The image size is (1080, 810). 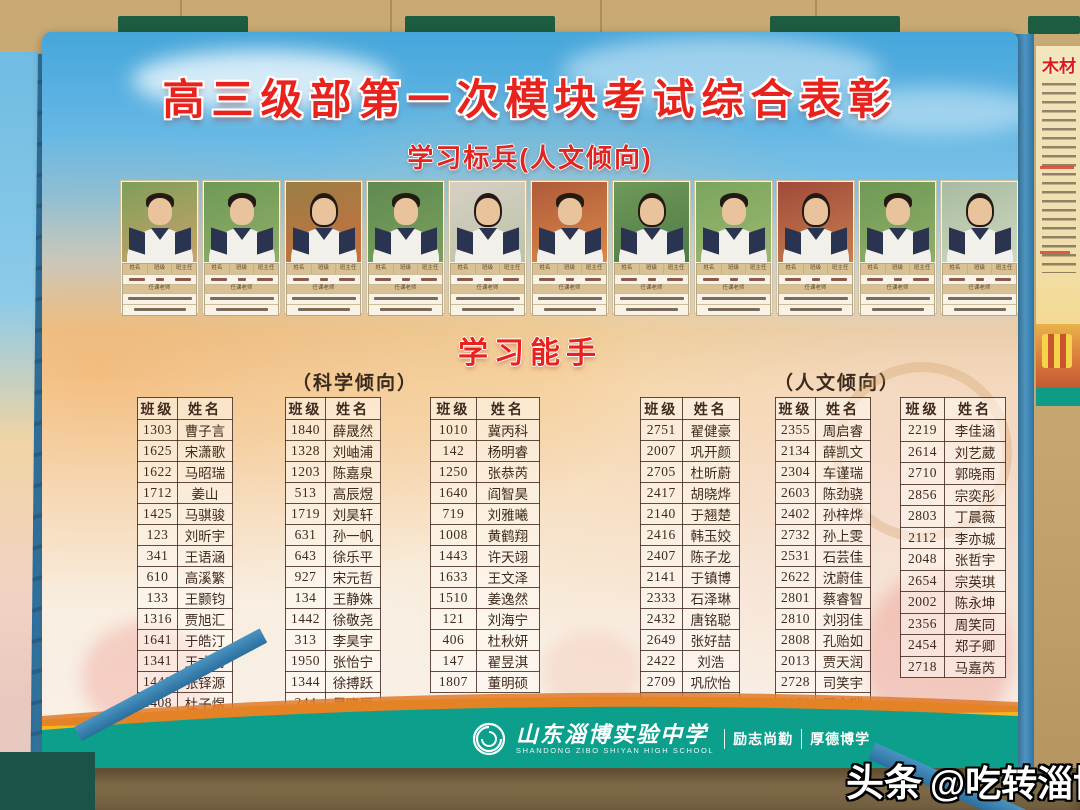 I want to click on student-name: 周启睿, so click(x=843, y=430).